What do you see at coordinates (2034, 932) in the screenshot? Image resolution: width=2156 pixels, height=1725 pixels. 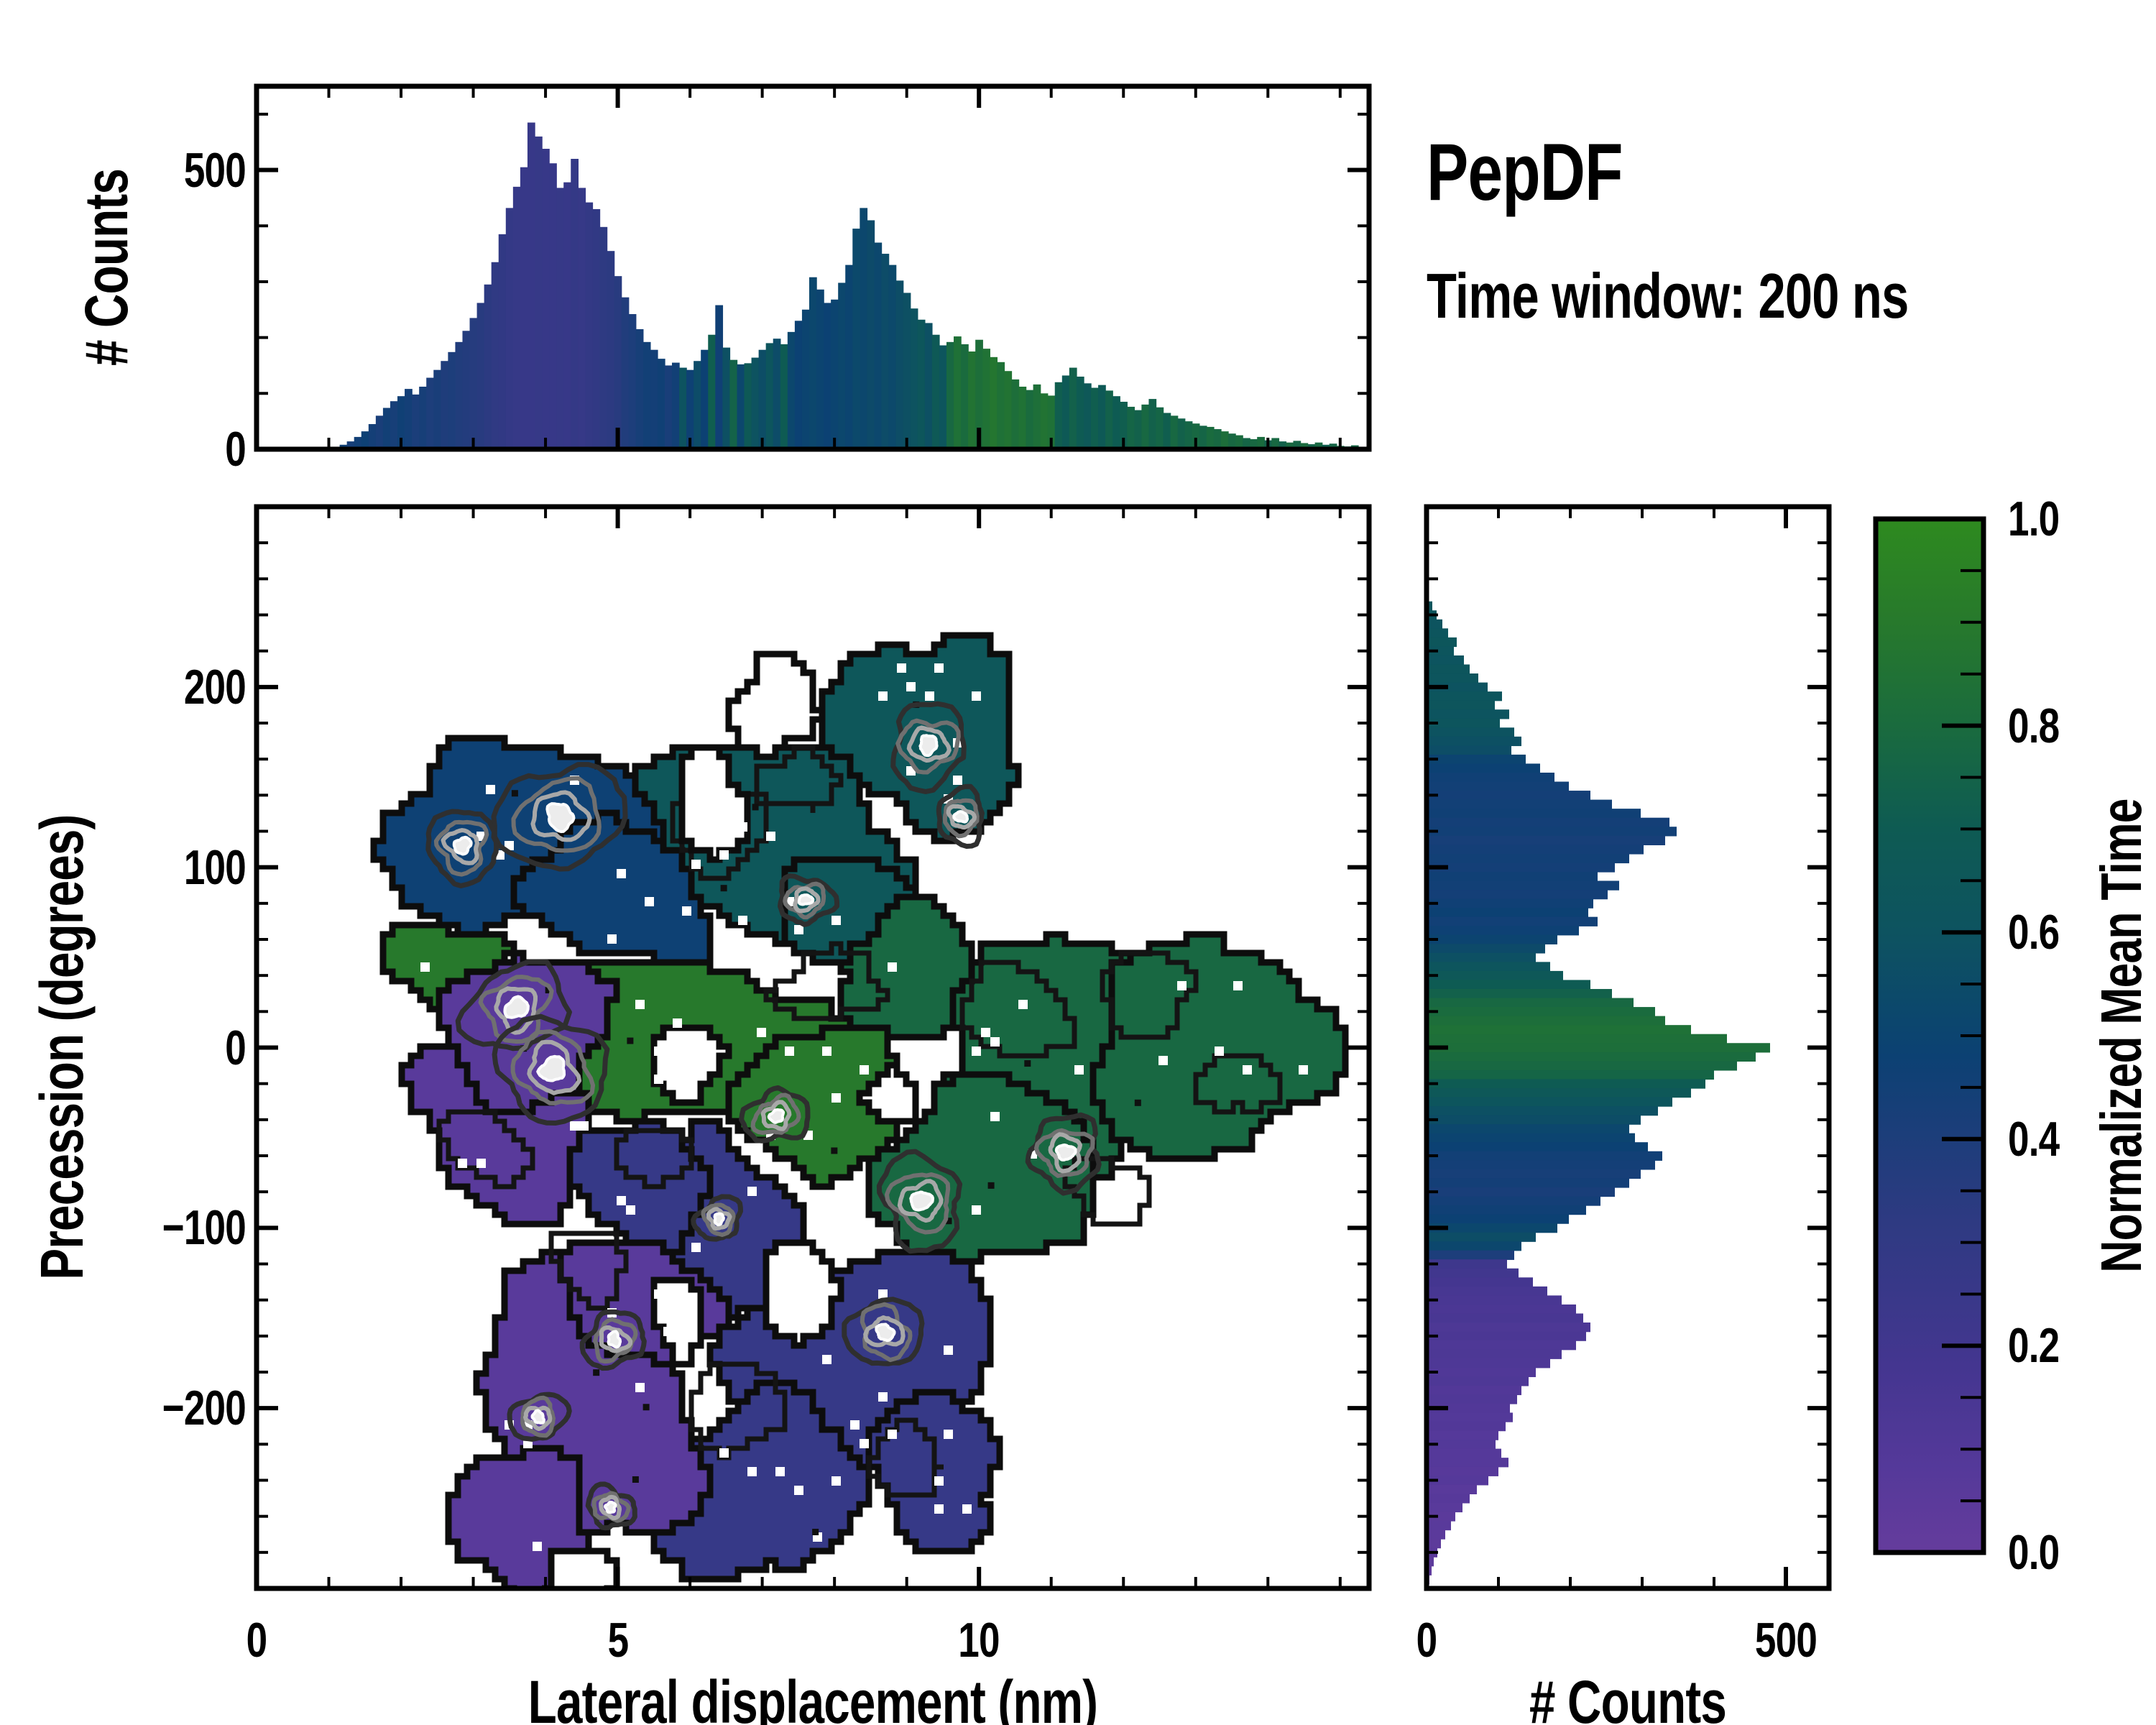 I see `colorbar-tick-label: 0.6` at bounding box center [2034, 932].